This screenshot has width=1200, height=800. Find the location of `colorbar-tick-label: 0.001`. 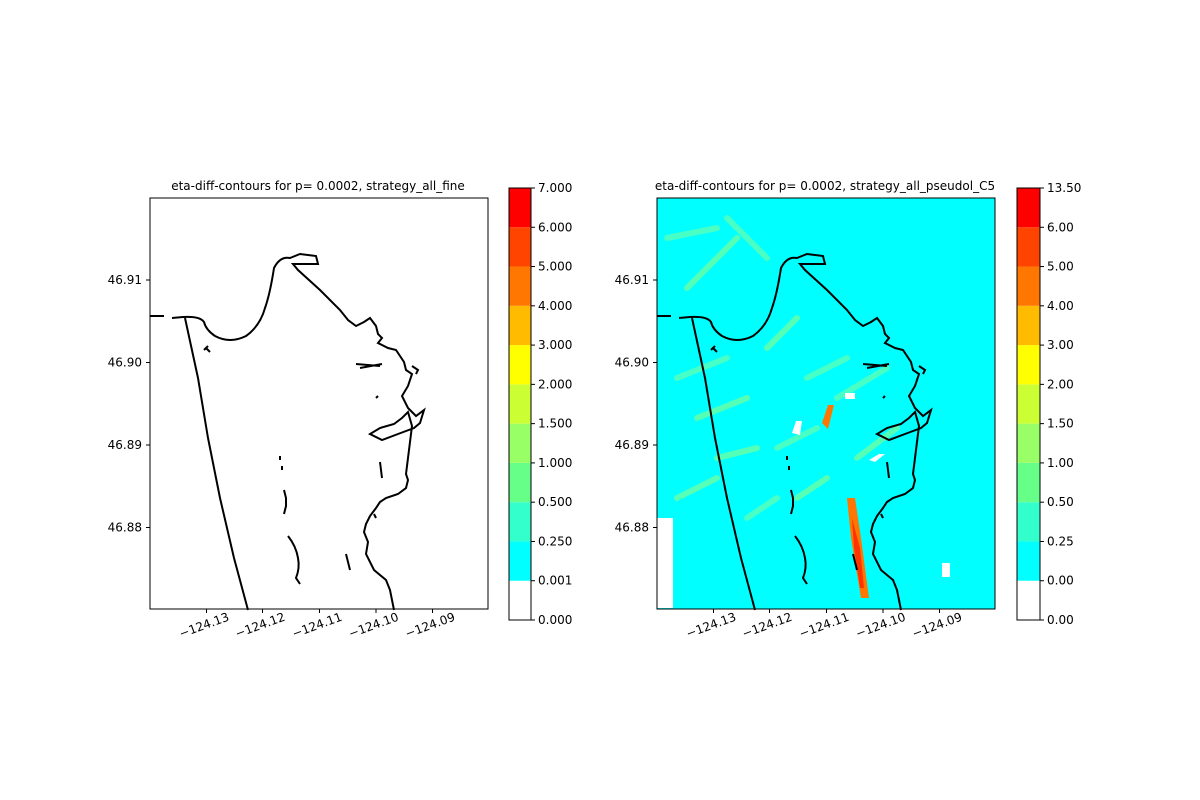

colorbar-tick-label: 0.001 is located at coordinates (555, 581).